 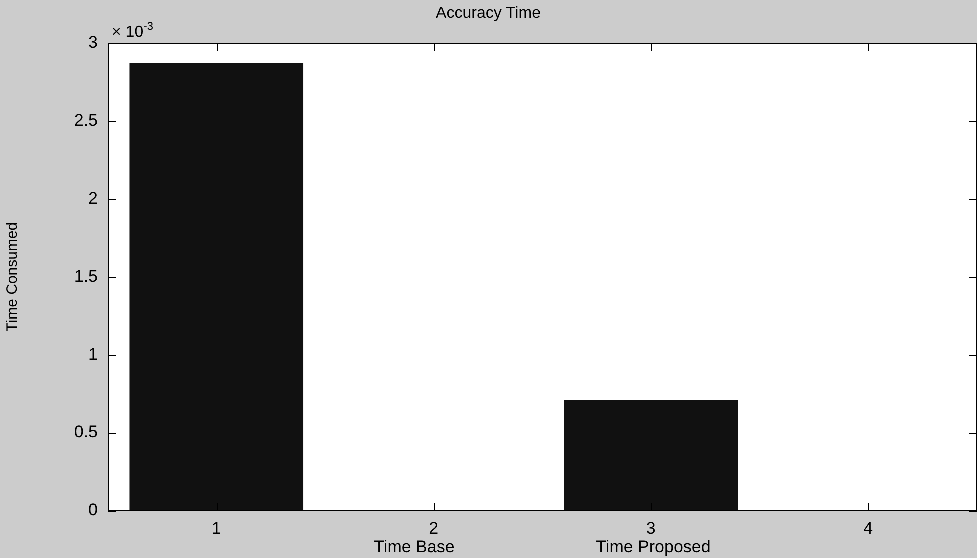 I want to click on x-tick-label: 2, so click(x=434, y=528).